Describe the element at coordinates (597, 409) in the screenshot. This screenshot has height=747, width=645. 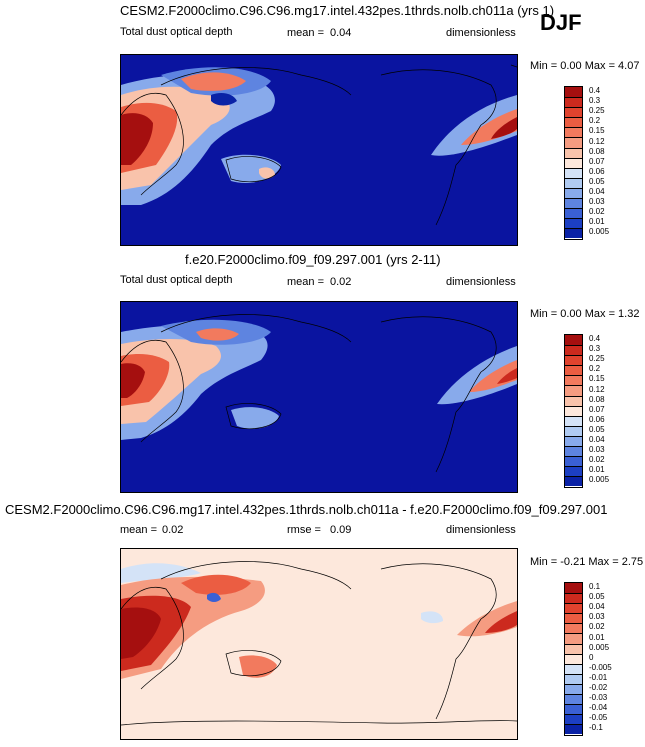
I see `colorbar-level-label: 0.07` at that location.